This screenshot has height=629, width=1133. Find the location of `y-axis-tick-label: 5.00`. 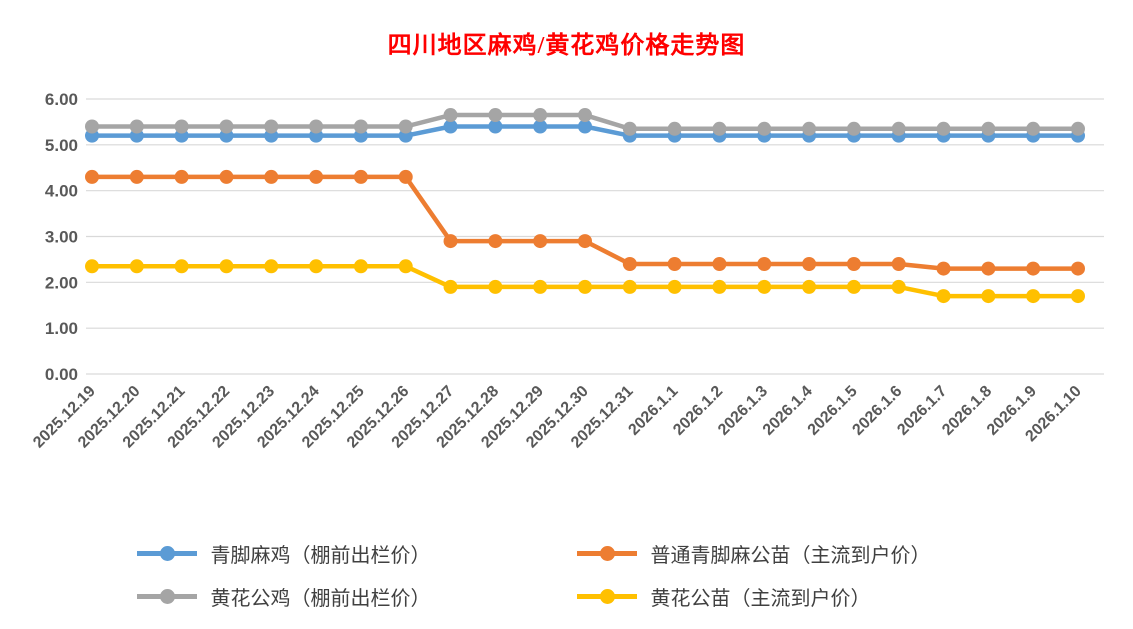

y-axis-tick-label: 5.00 is located at coordinates (61, 145).